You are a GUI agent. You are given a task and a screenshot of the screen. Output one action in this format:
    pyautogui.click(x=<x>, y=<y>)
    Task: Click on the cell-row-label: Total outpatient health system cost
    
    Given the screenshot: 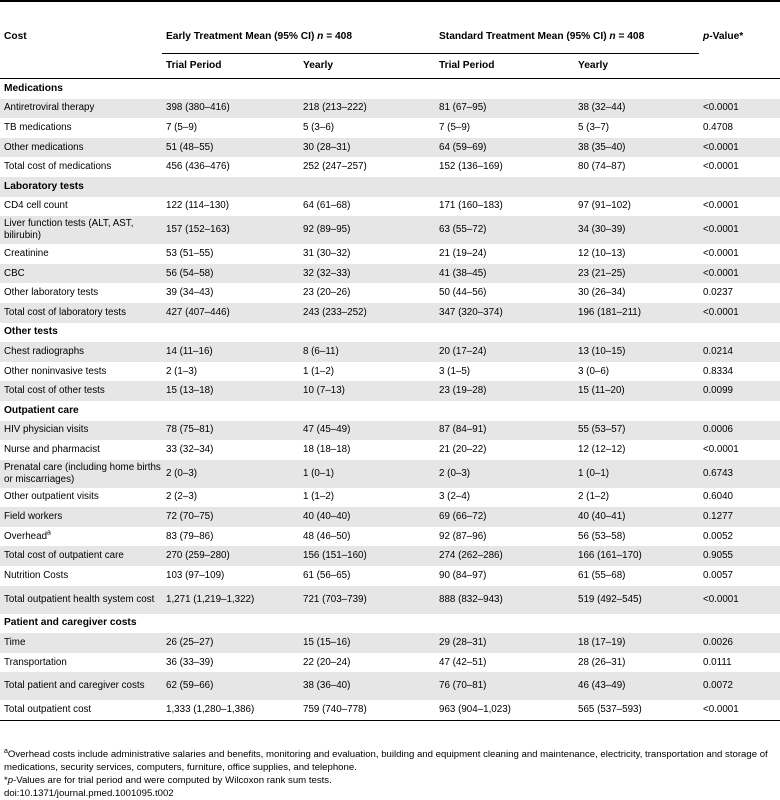 What is the action you would take?
    pyautogui.click(x=81, y=599)
    